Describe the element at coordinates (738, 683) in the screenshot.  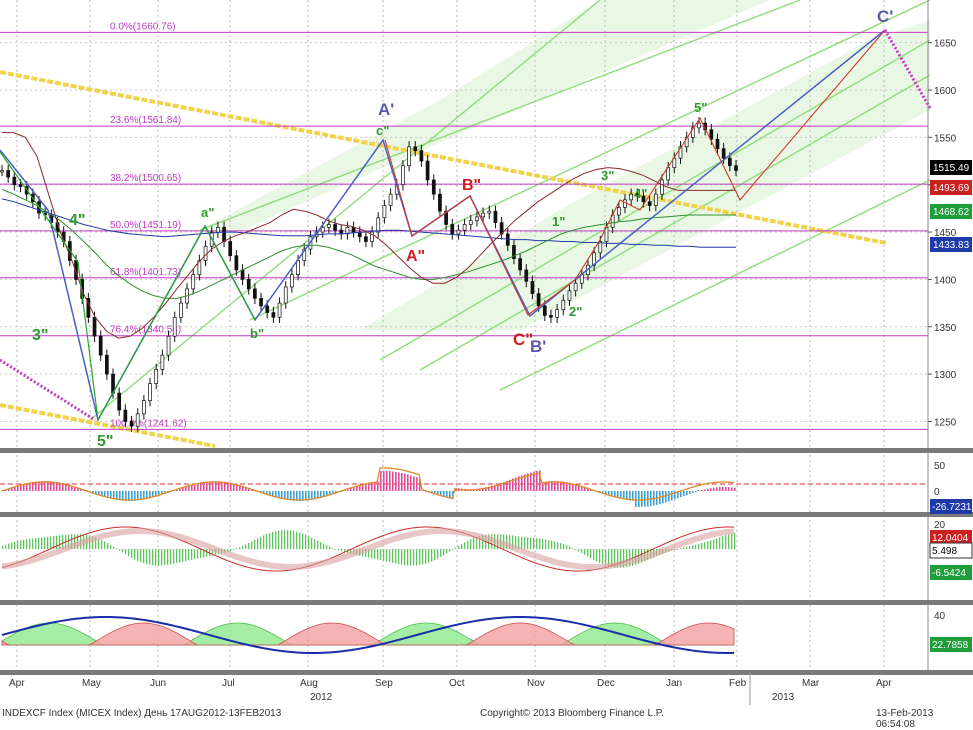
I see `x-axis-month-label: Feb` at that location.